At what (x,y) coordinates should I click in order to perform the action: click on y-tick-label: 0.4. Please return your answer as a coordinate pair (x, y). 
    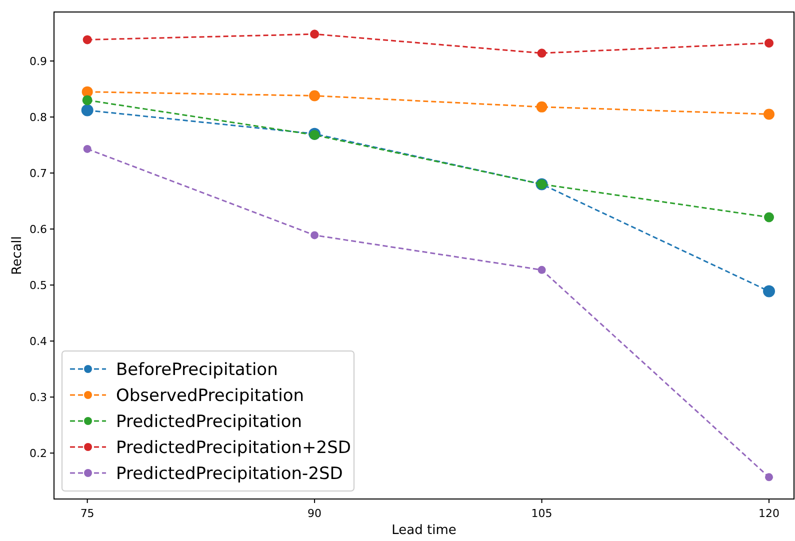
    Looking at the image, I should click on (38, 341).